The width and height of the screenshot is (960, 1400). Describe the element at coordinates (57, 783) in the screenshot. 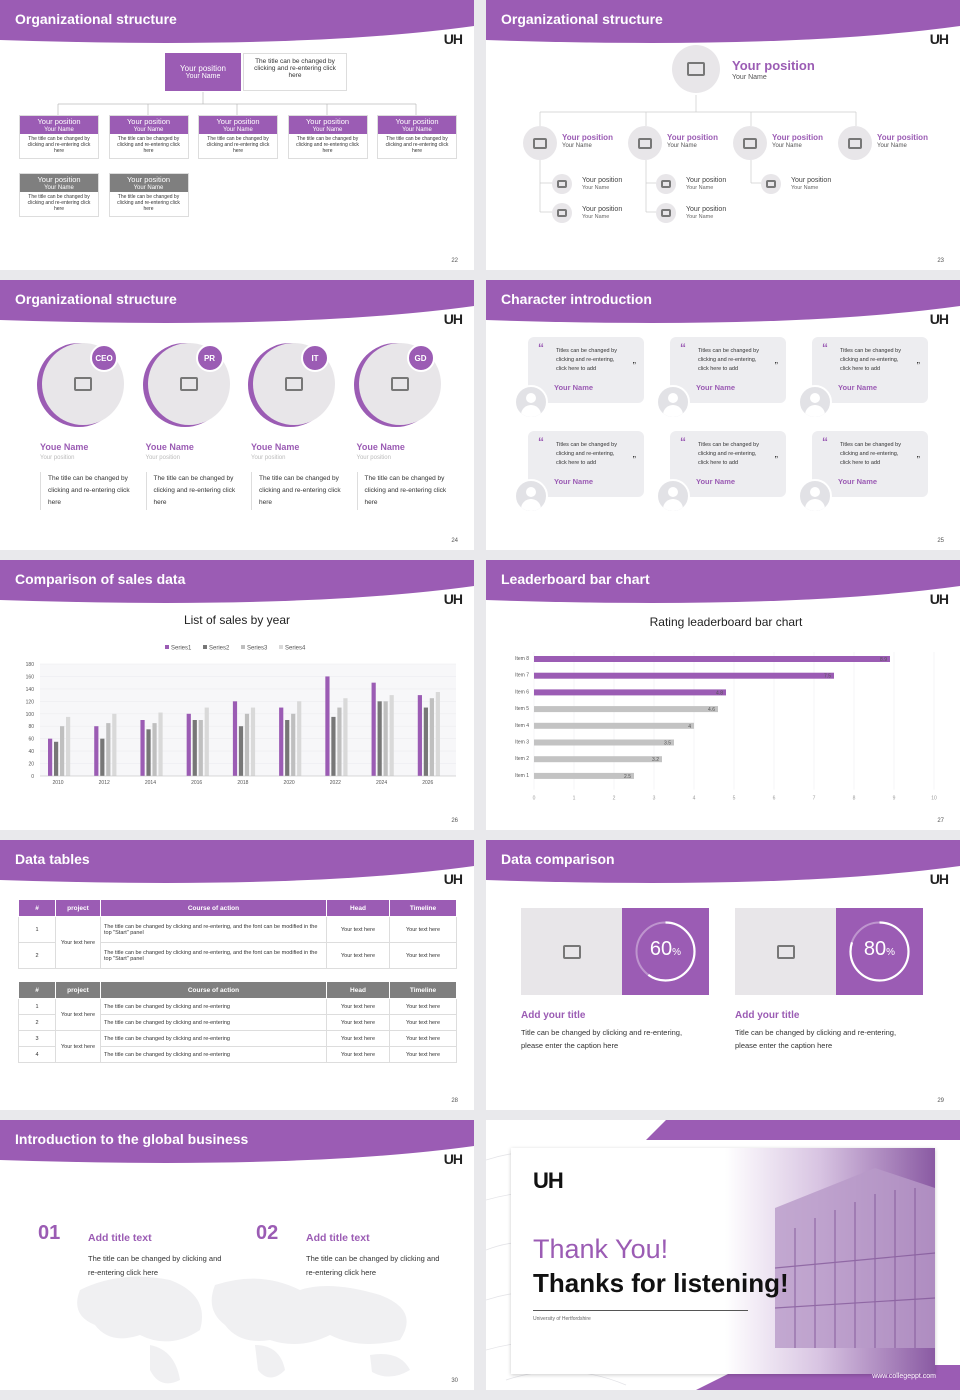

I see `x-tick-label: 2010` at that location.